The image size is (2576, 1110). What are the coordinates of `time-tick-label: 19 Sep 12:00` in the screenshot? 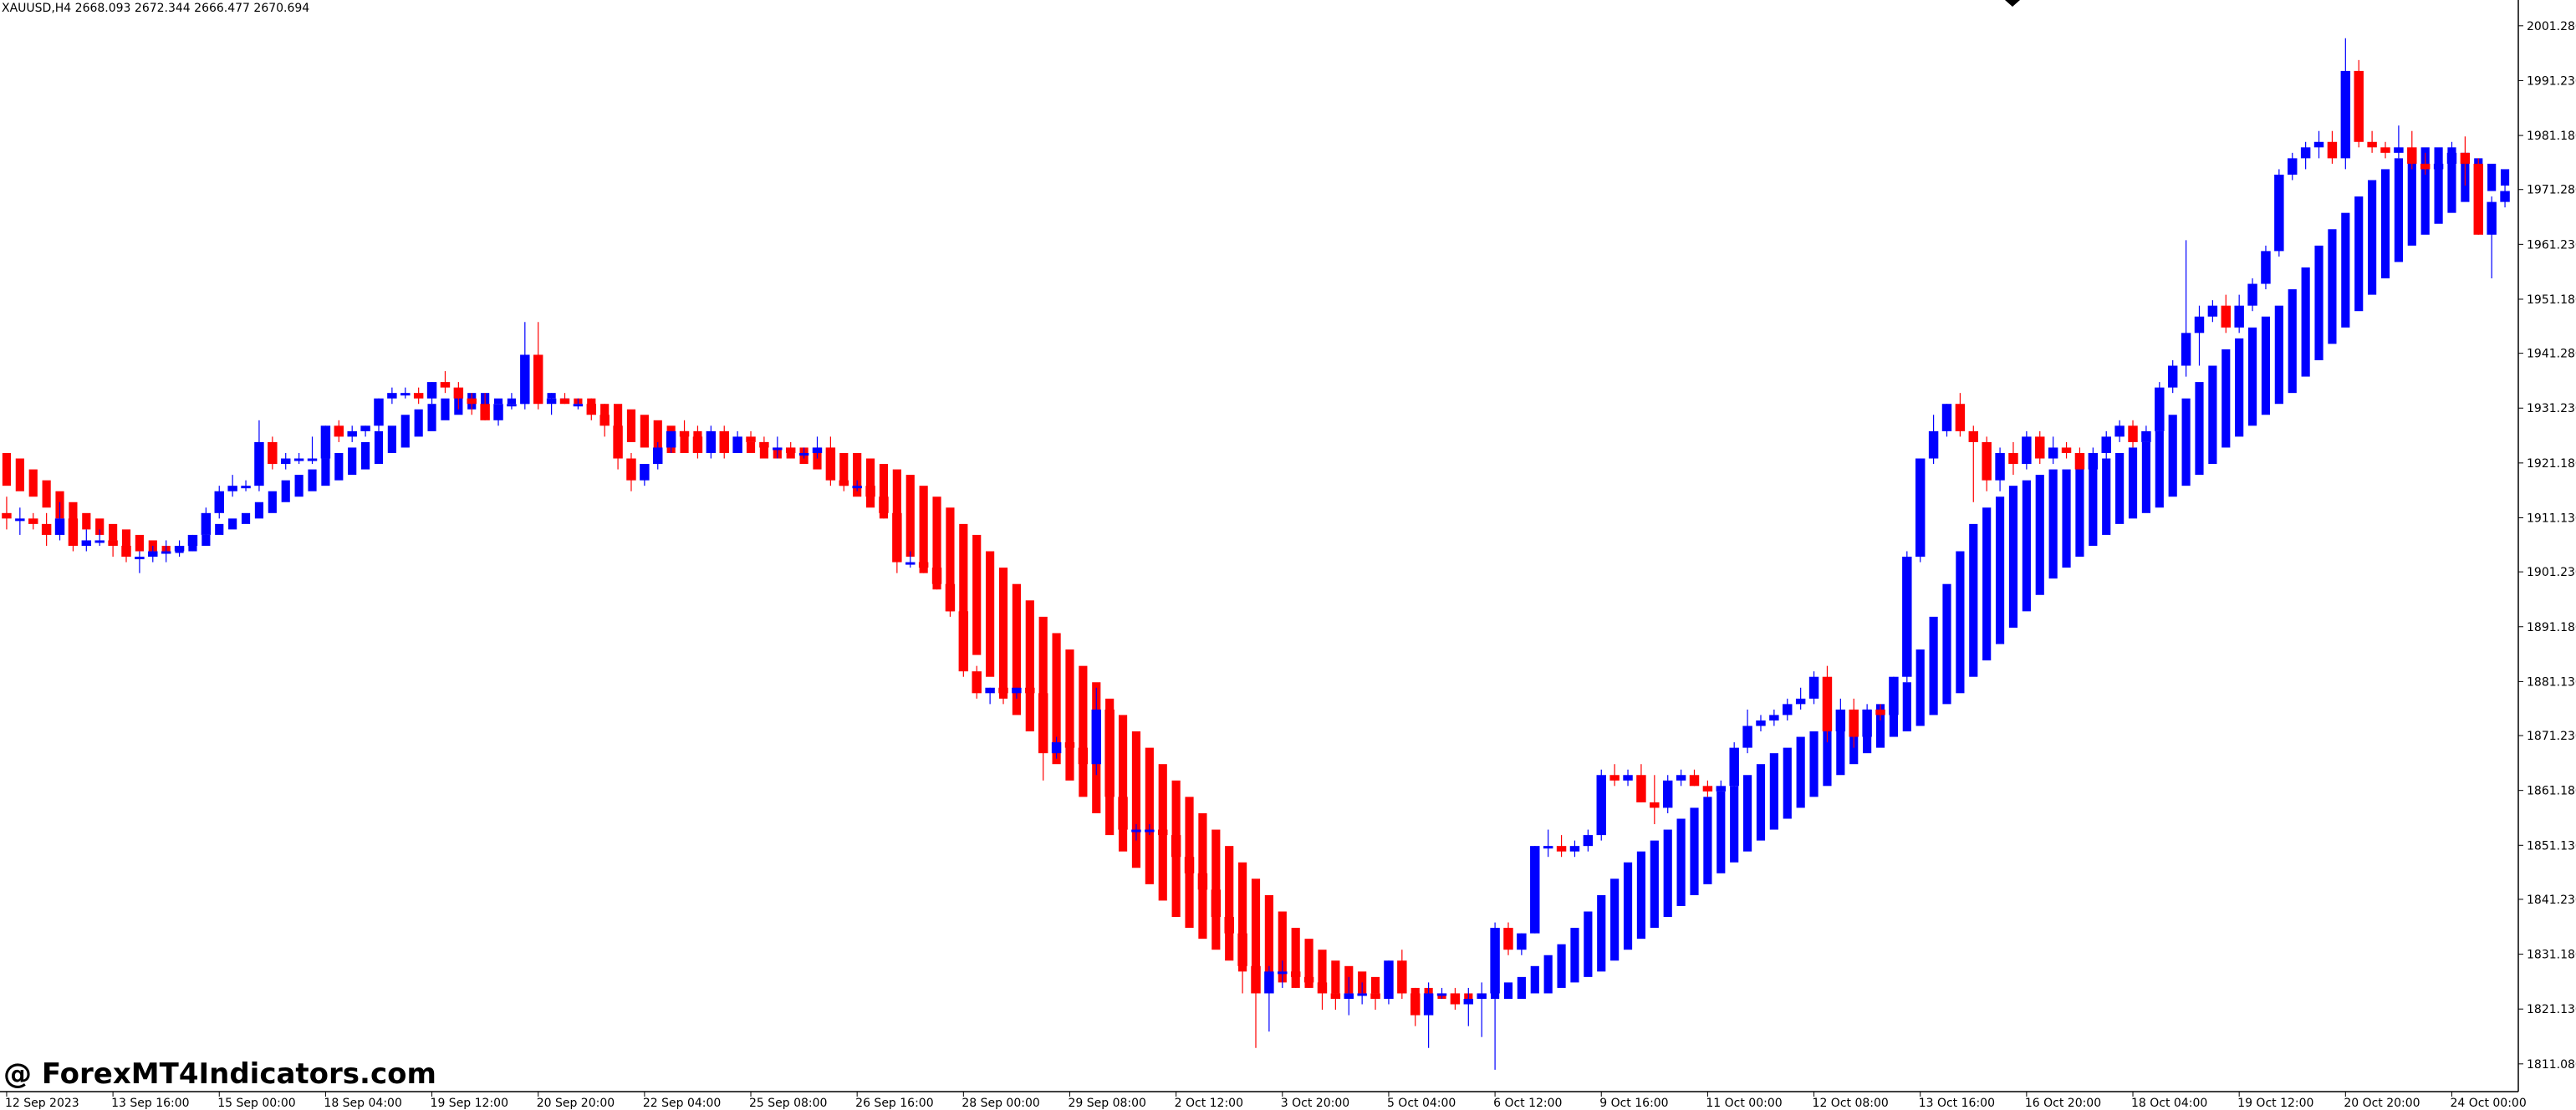 It's located at (469, 1103).